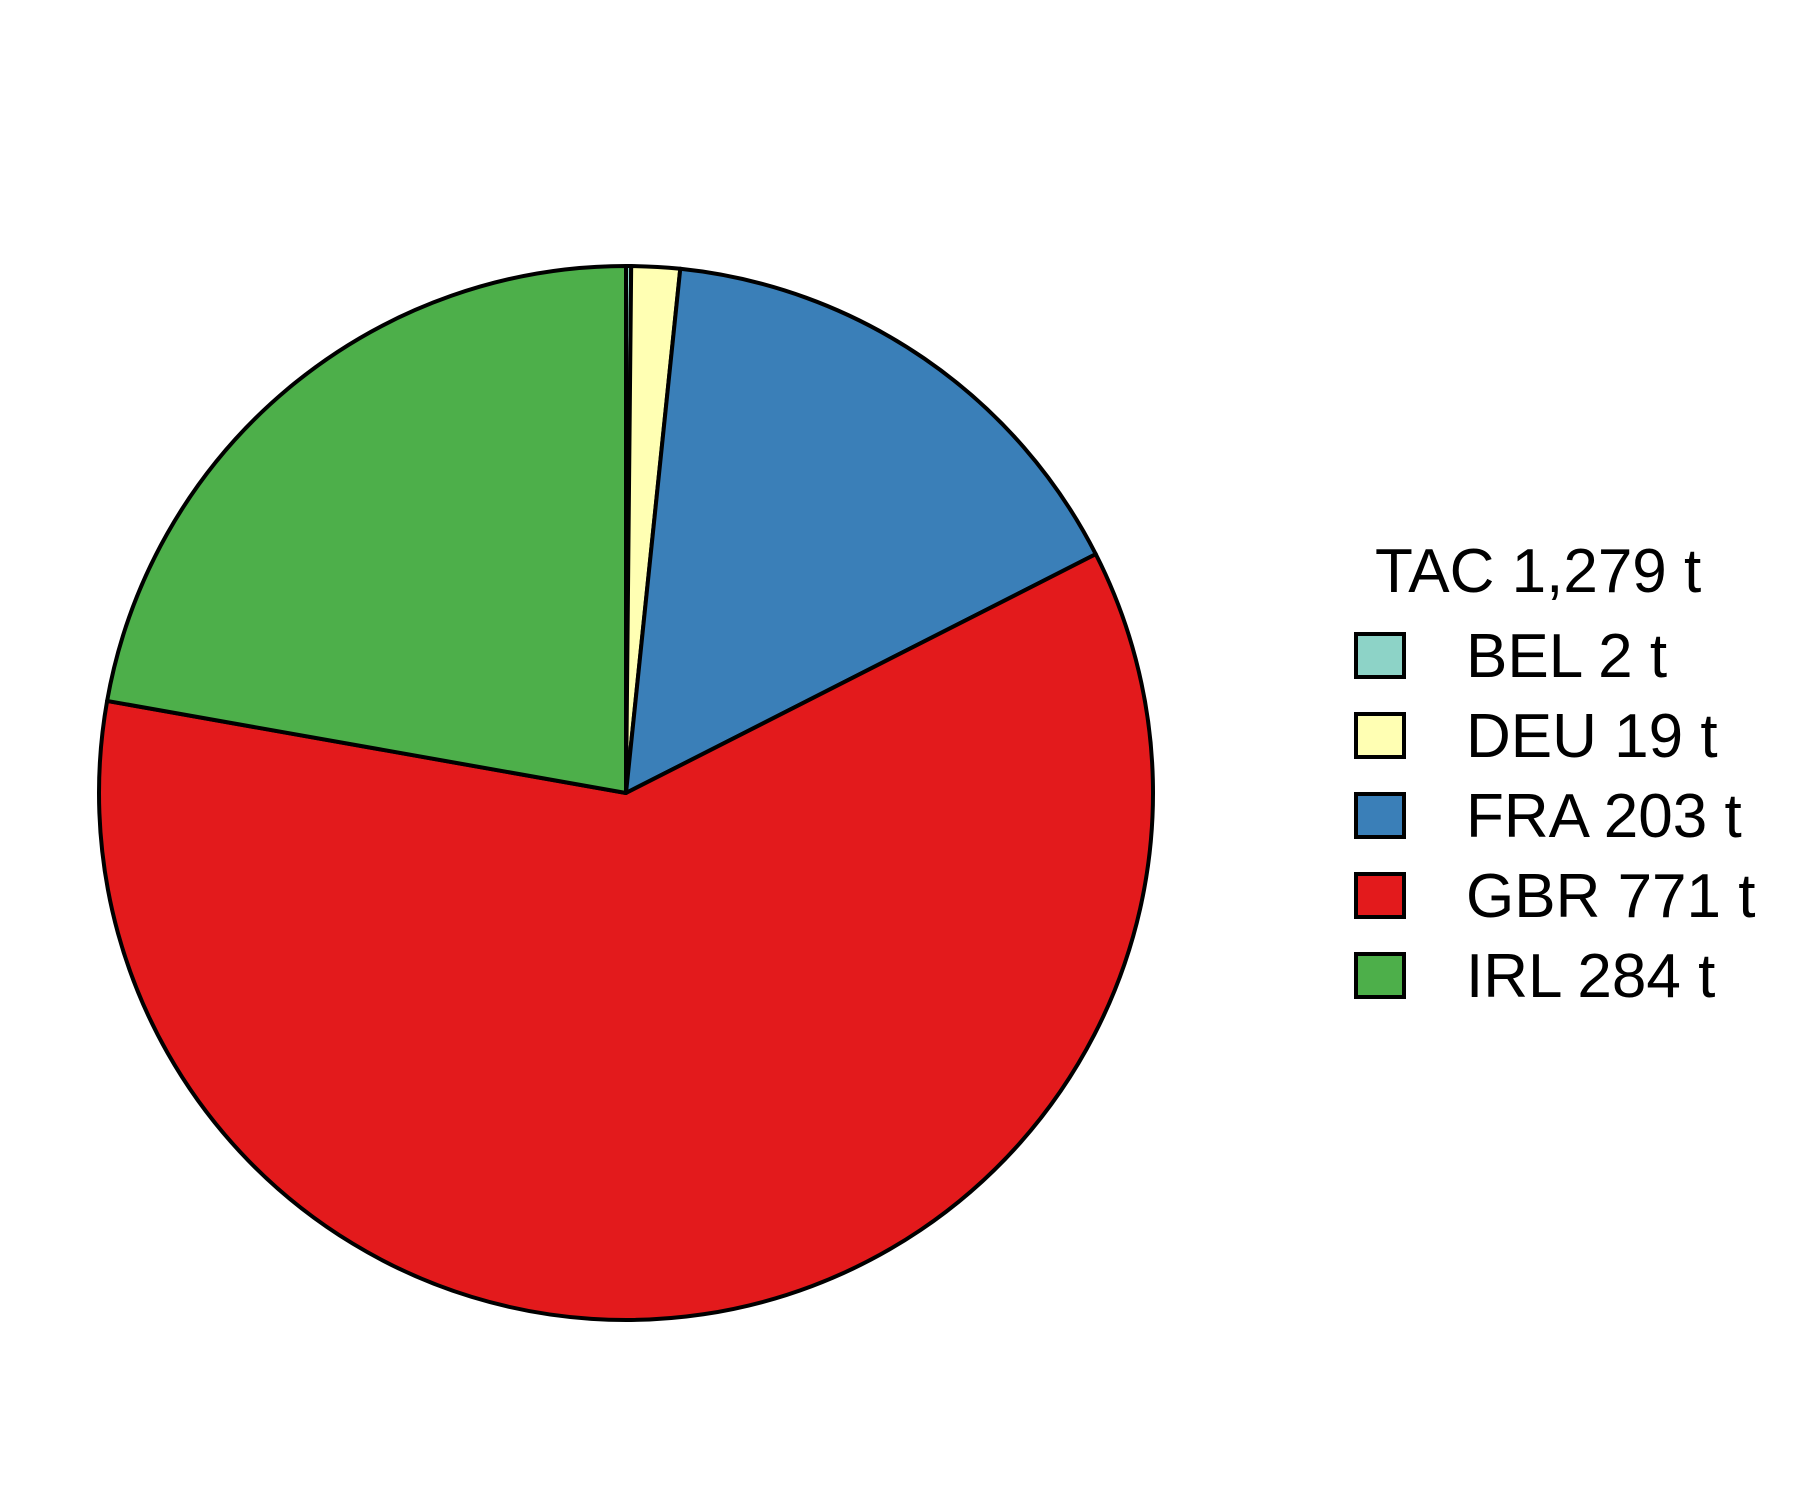 The width and height of the screenshot is (1800, 1500). I want to click on pie-slice-fra, so click(861, 530).